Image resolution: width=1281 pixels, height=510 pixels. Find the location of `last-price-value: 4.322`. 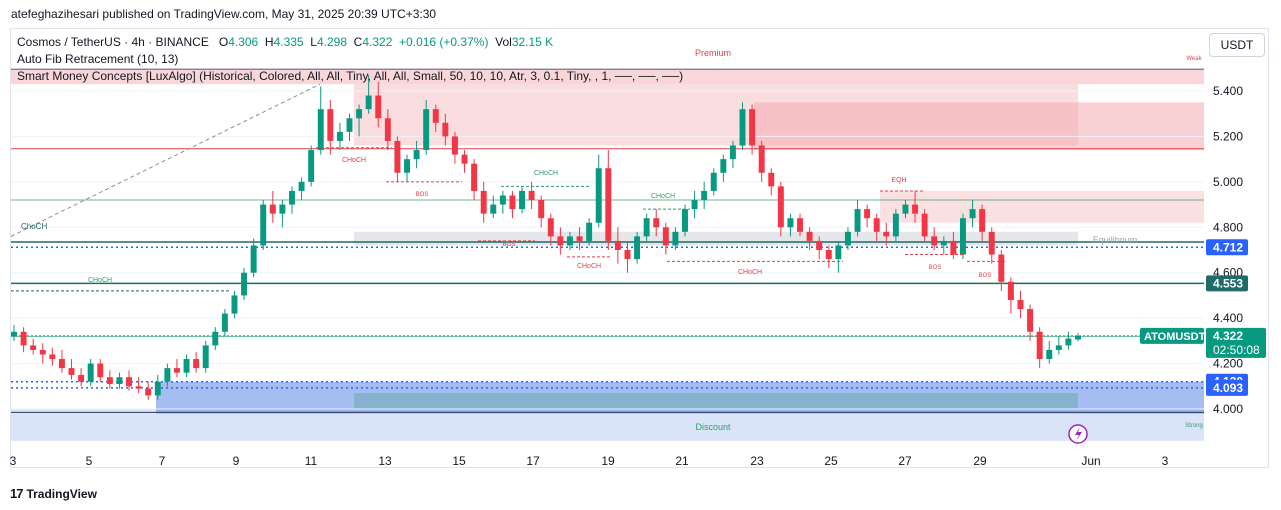

last-price-value: 4.322 is located at coordinates (1228, 336).